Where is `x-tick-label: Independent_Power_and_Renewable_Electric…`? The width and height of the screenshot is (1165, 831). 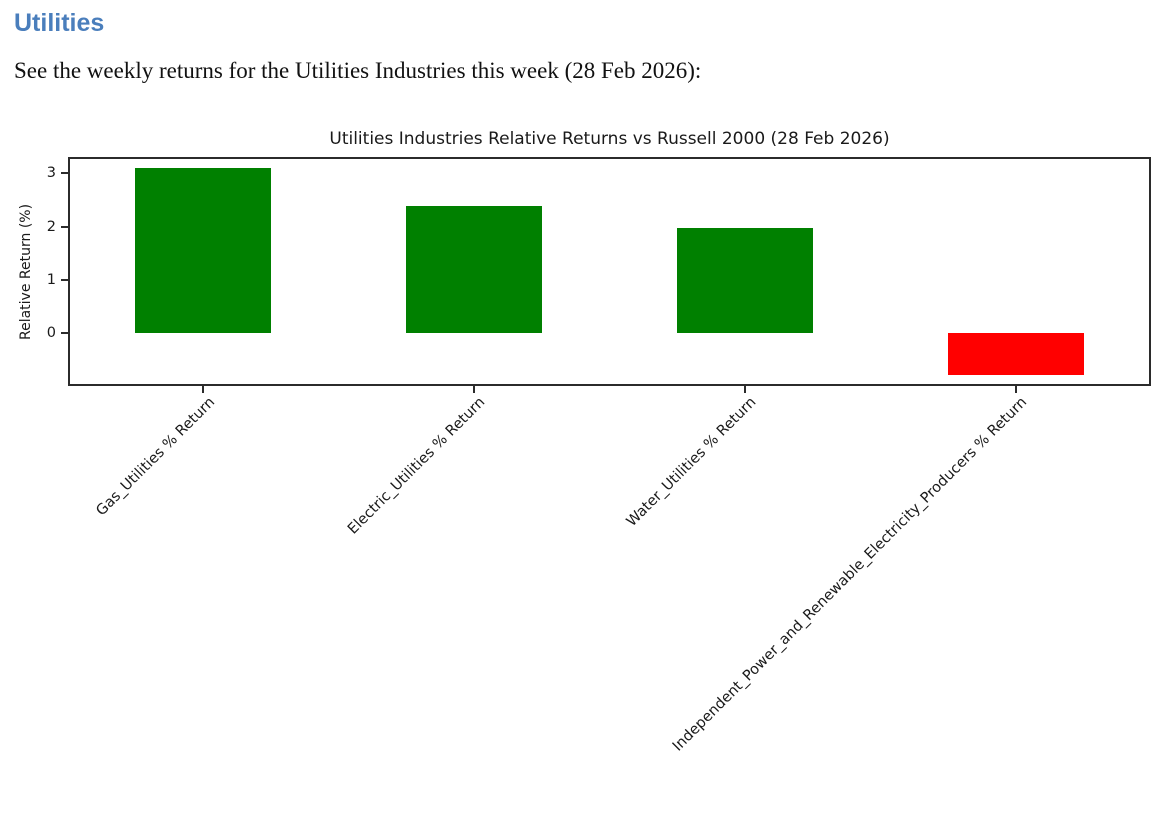
x-tick-label: Independent_Power_and_Renewable_Electric… is located at coordinates (850, 574).